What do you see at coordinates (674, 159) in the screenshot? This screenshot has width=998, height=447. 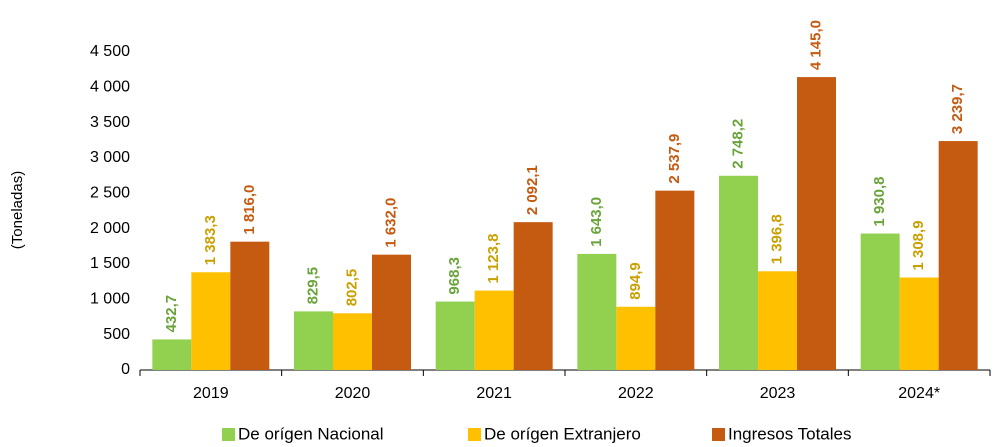 I see `value-label: 2 537,9` at bounding box center [674, 159].